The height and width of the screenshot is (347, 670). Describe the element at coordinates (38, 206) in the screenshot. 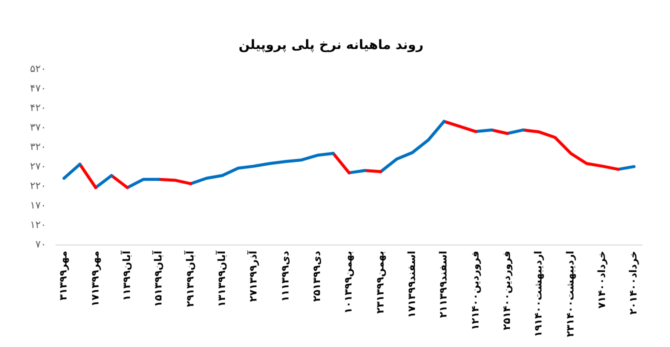

I see `y-tick-label: ۱۷۰` at that location.